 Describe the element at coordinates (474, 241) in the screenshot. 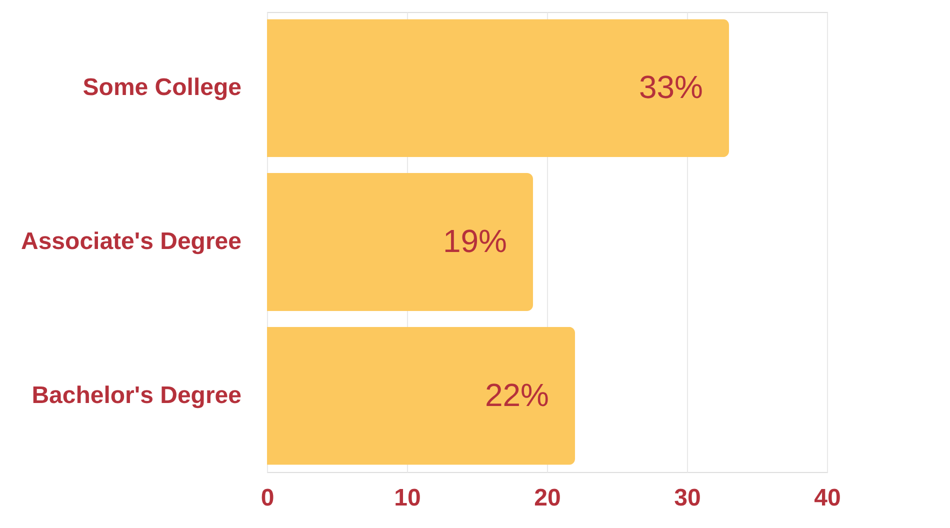

I see `data-label: 19%` at that location.